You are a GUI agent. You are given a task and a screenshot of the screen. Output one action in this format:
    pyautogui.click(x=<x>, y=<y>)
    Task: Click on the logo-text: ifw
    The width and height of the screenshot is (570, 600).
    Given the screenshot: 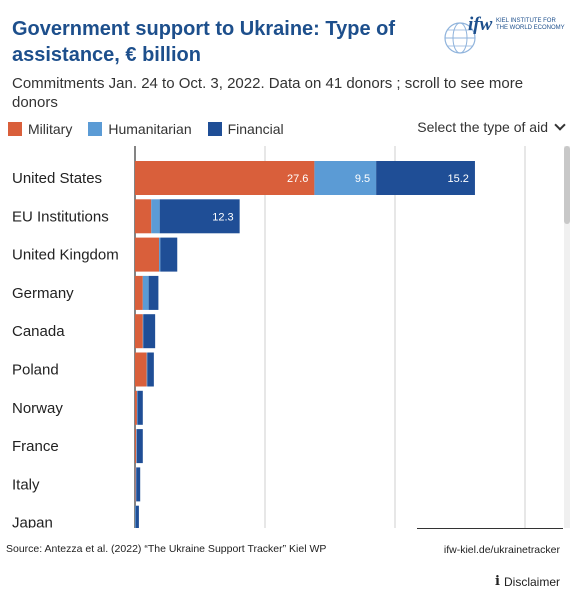 What is the action you would take?
    pyautogui.click(x=480, y=24)
    